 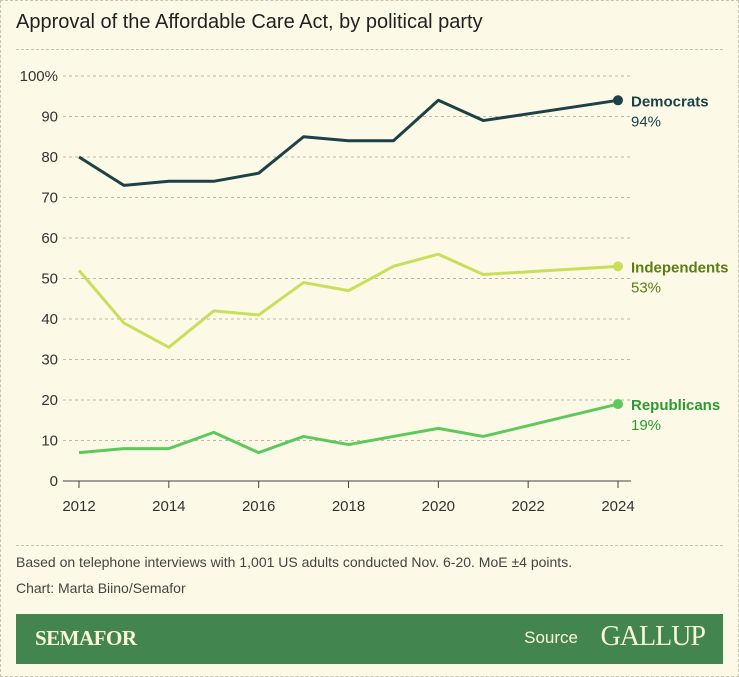 I want to click on x-tick-label: 2022, so click(x=527, y=506).